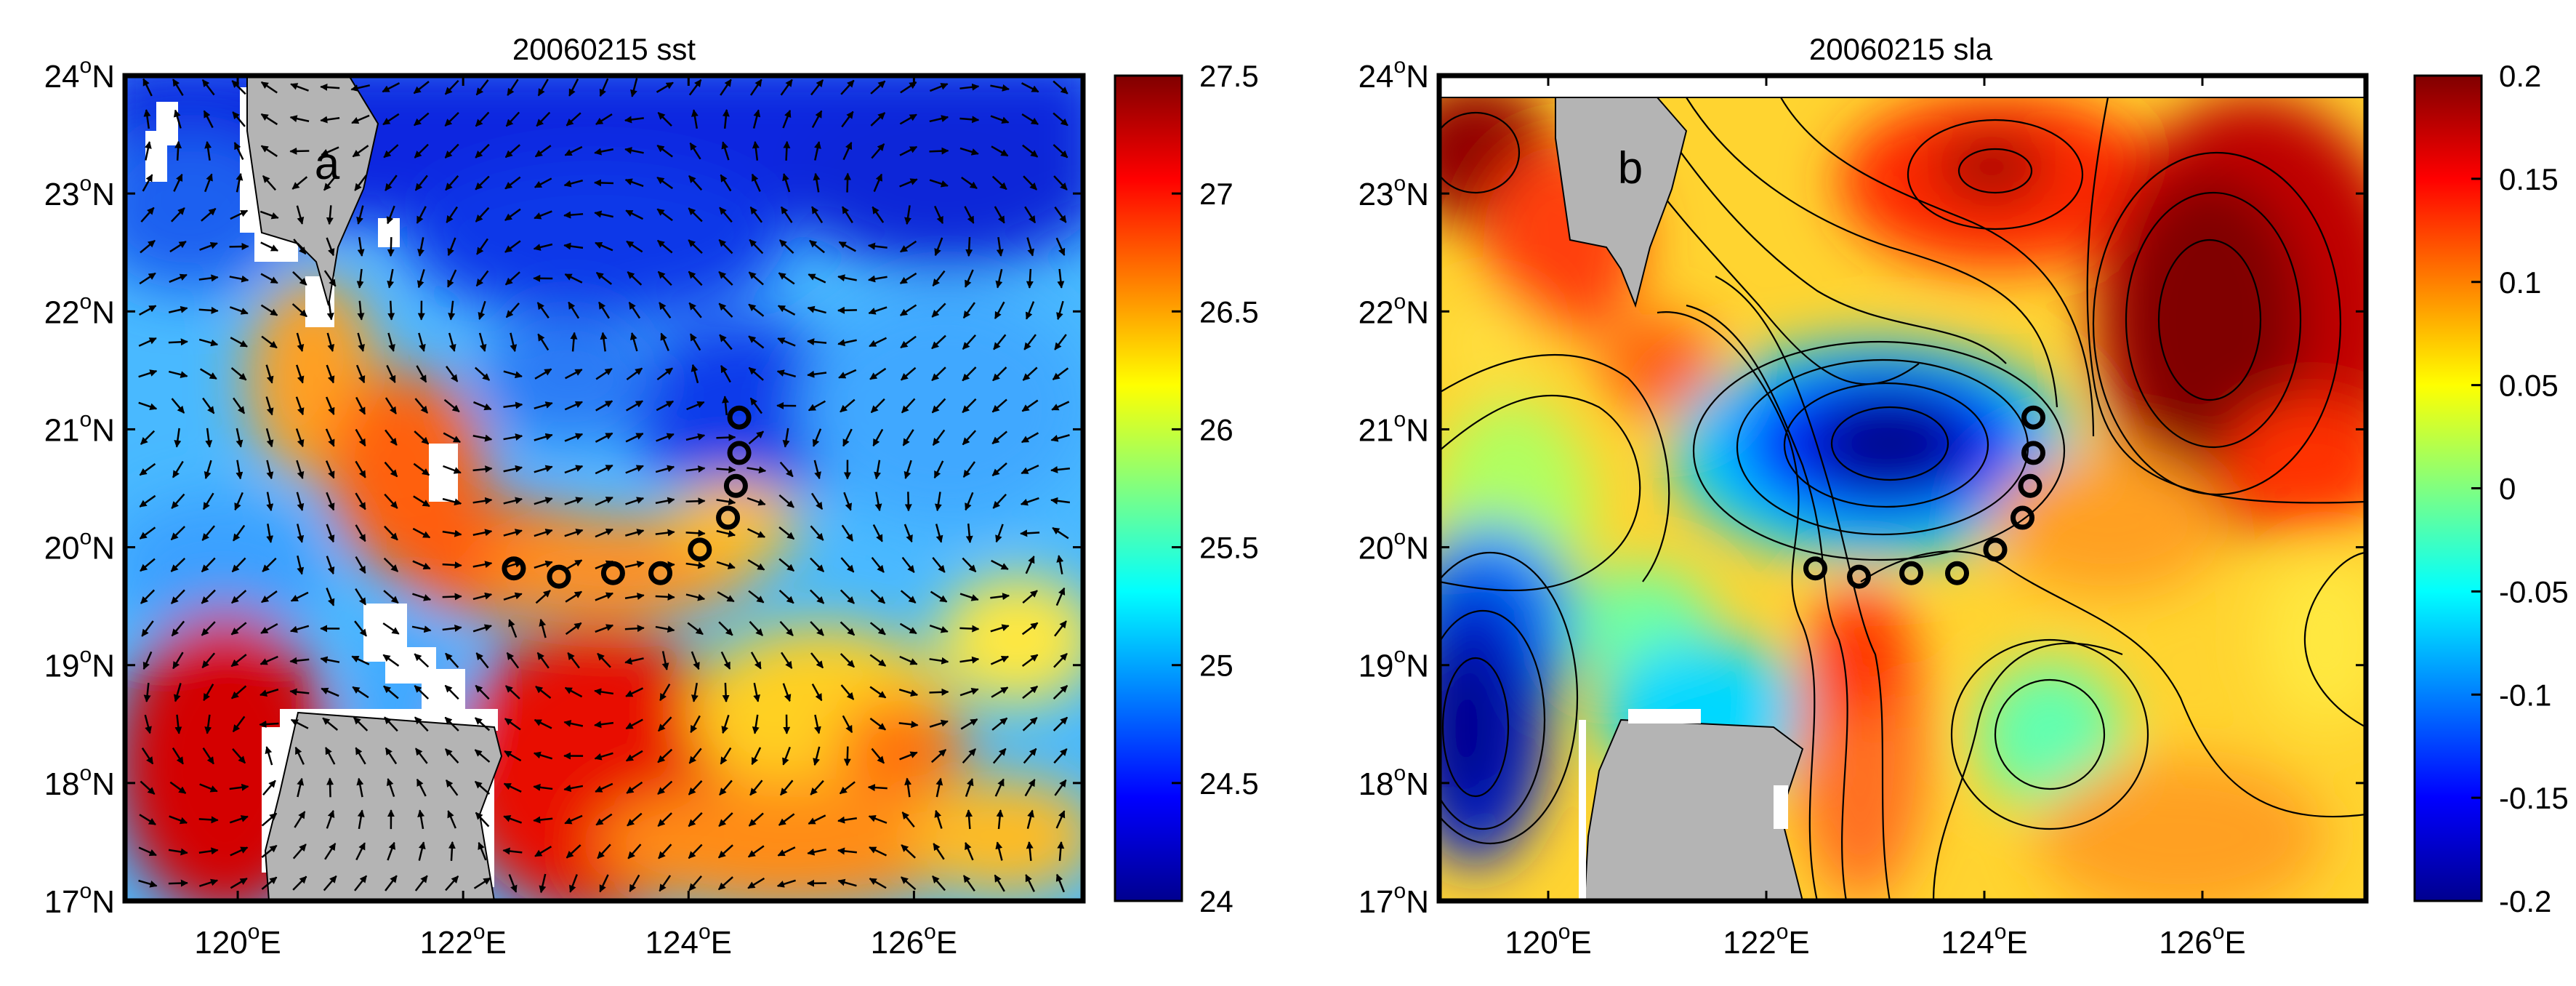 The image size is (2576, 986). I want to click on sst-lat-labels: 17oN 18oN 19oN 20oN 21oN 22oN 23oN 24oN, so click(79, 487).